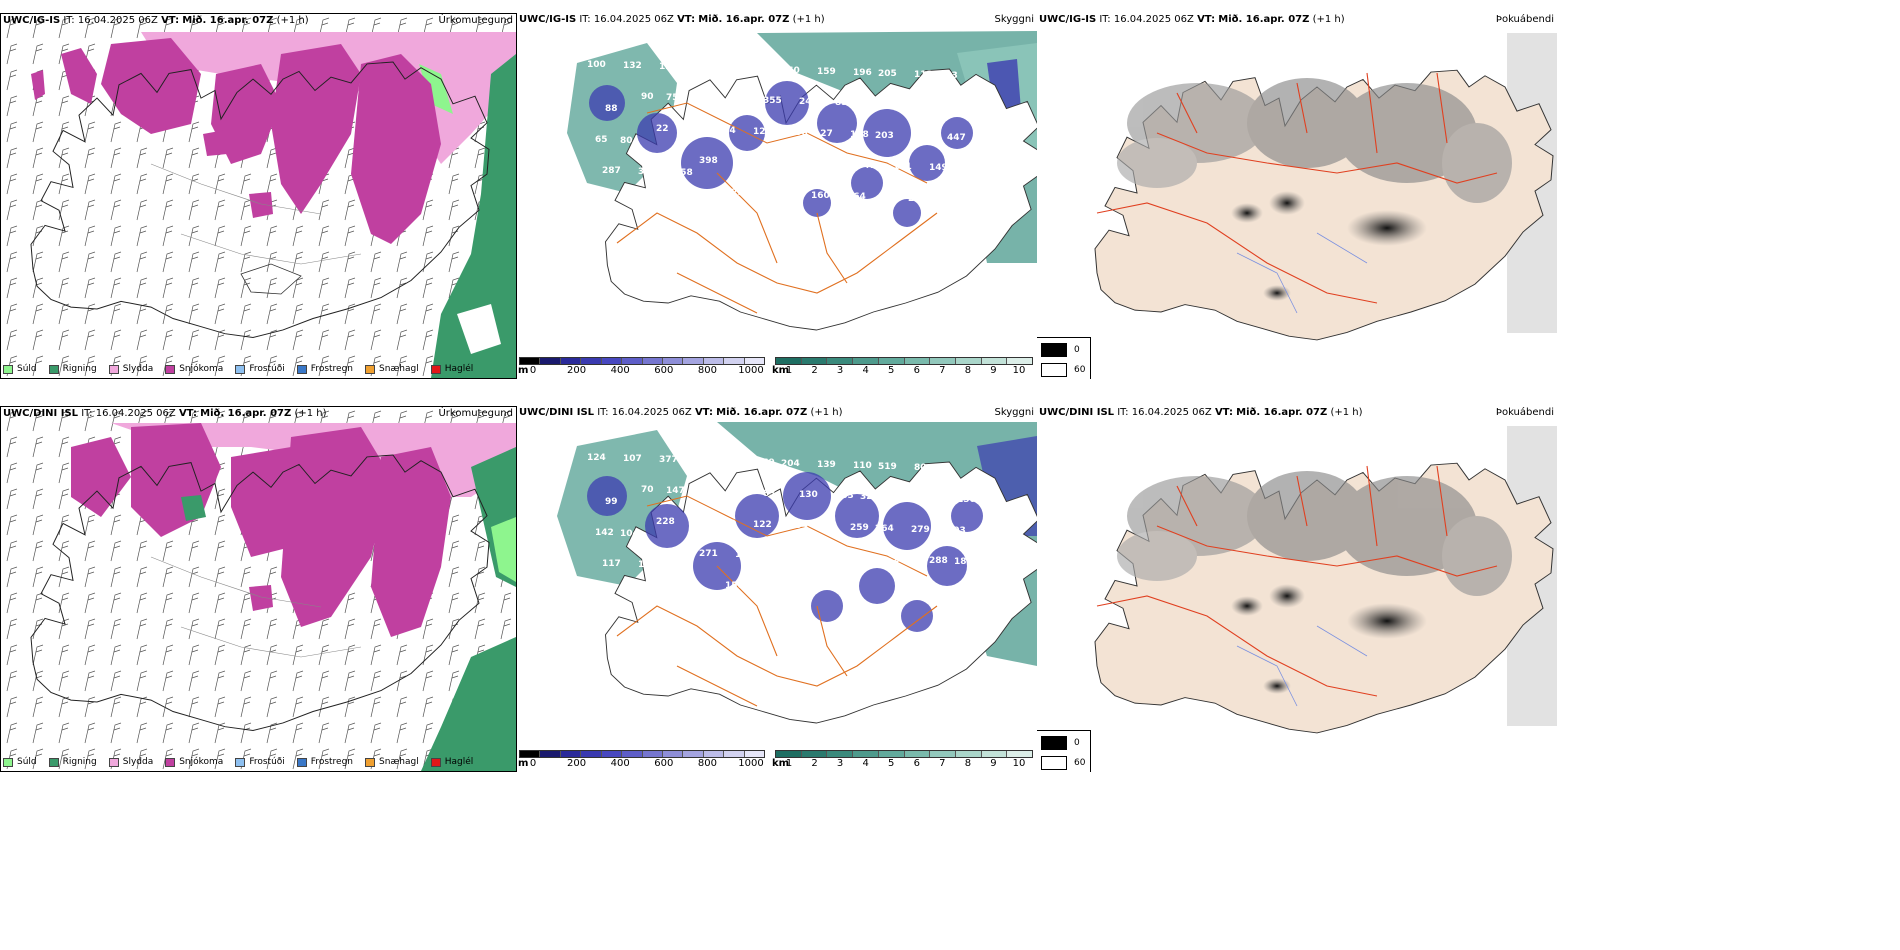  What do you see at coordinates (1153, 19) in the screenshot?
I see `it-value: 16.04.2025 06Z` at bounding box center [1153, 19].